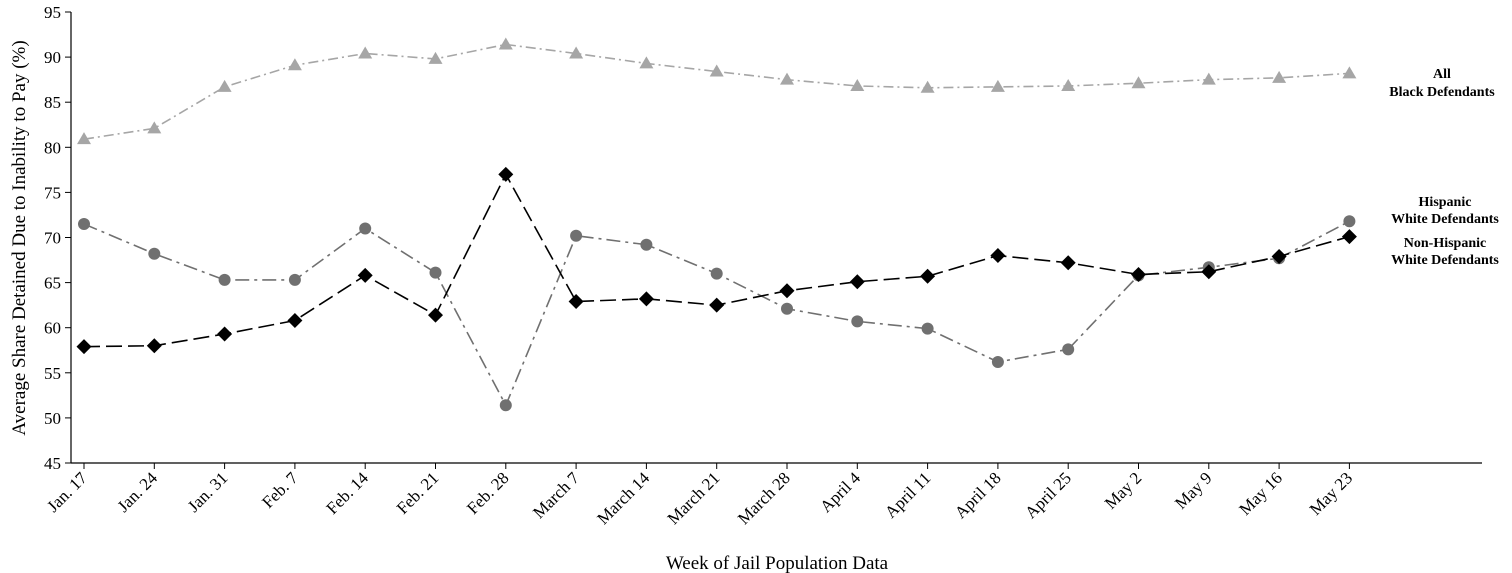 The image size is (1512, 573). I want to click on x-tick-label: Feb. 28, so click(487, 492).